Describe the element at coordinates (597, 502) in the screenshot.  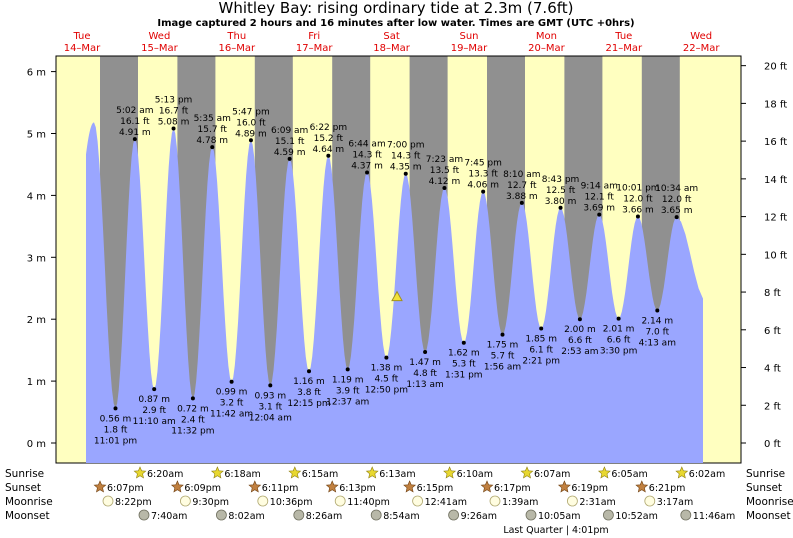
I see `moonrise-time: 2:31am` at that location.